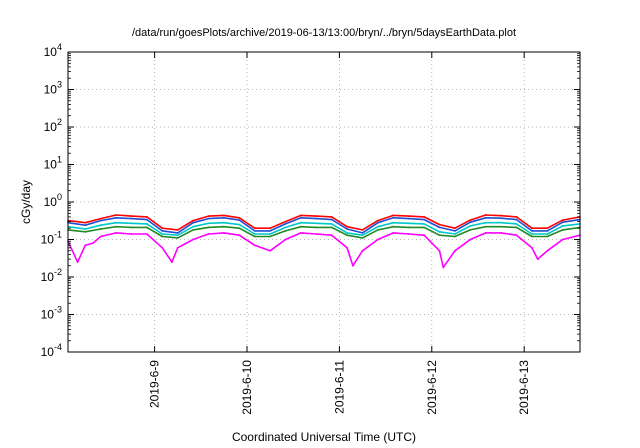 This screenshot has width=640, height=448. What do you see at coordinates (51, 313) in the screenshot?
I see `y-tick-label: 10⁻³` at bounding box center [51, 313].